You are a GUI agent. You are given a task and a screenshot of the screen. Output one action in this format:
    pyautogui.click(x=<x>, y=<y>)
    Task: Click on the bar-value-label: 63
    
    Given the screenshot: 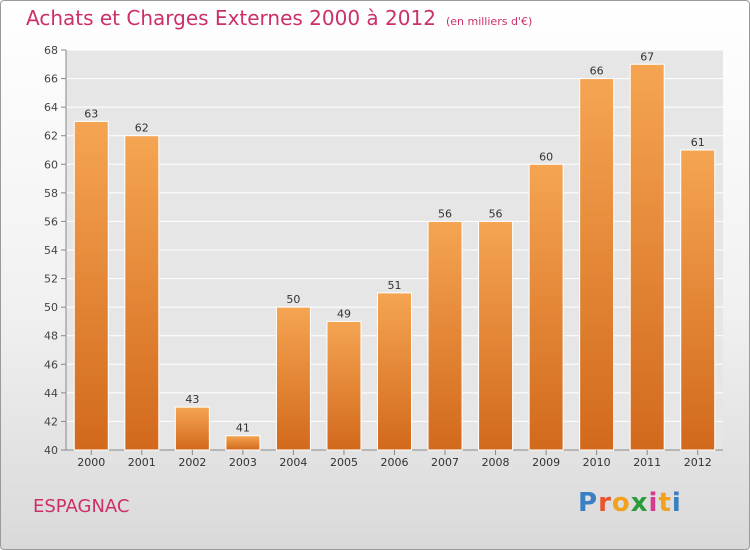 What is the action you would take?
    pyautogui.click(x=91, y=113)
    